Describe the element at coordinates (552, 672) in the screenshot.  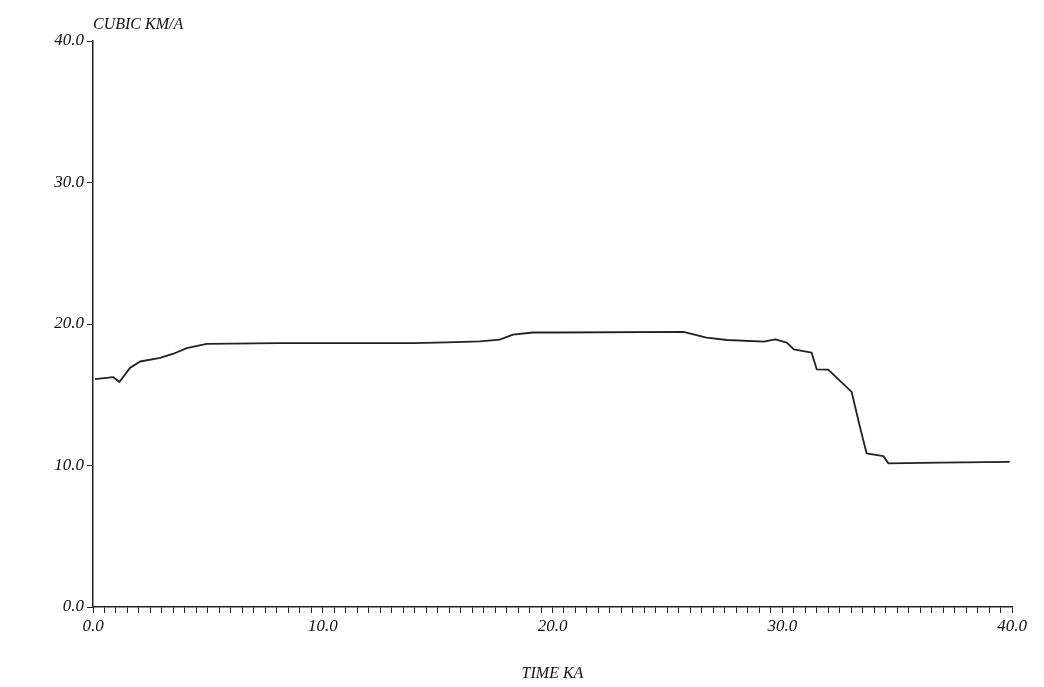
I see `x-axis-title: TIME KA` at that location.